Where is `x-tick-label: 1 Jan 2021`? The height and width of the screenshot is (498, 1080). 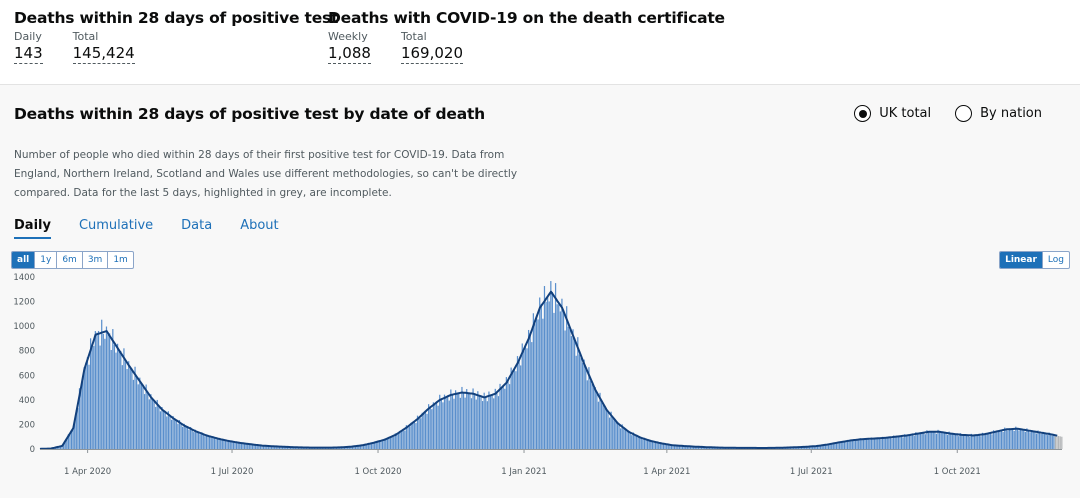
x-tick-label: 1 Jan 2021 is located at coordinates (524, 472).